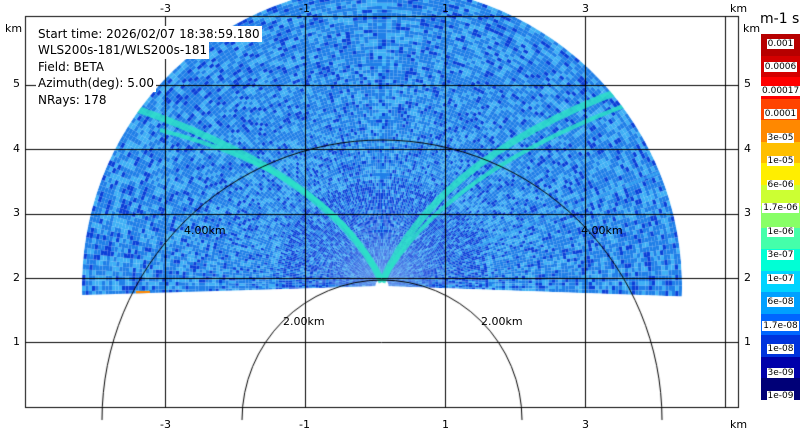 The height and width of the screenshot is (438, 800). Describe the element at coordinates (585, 8) in the screenshot. I see `x-tick-top: 3` at that location.